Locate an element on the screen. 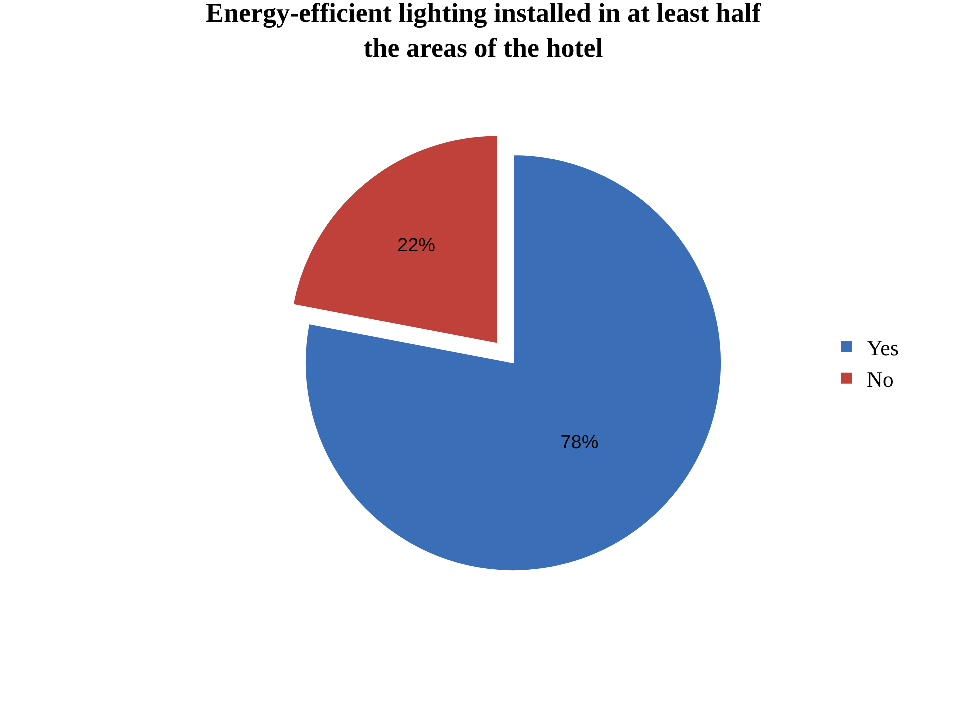 This screenshot has height=716, width=967. data-label: 22% is located at coordinates (417, 245).